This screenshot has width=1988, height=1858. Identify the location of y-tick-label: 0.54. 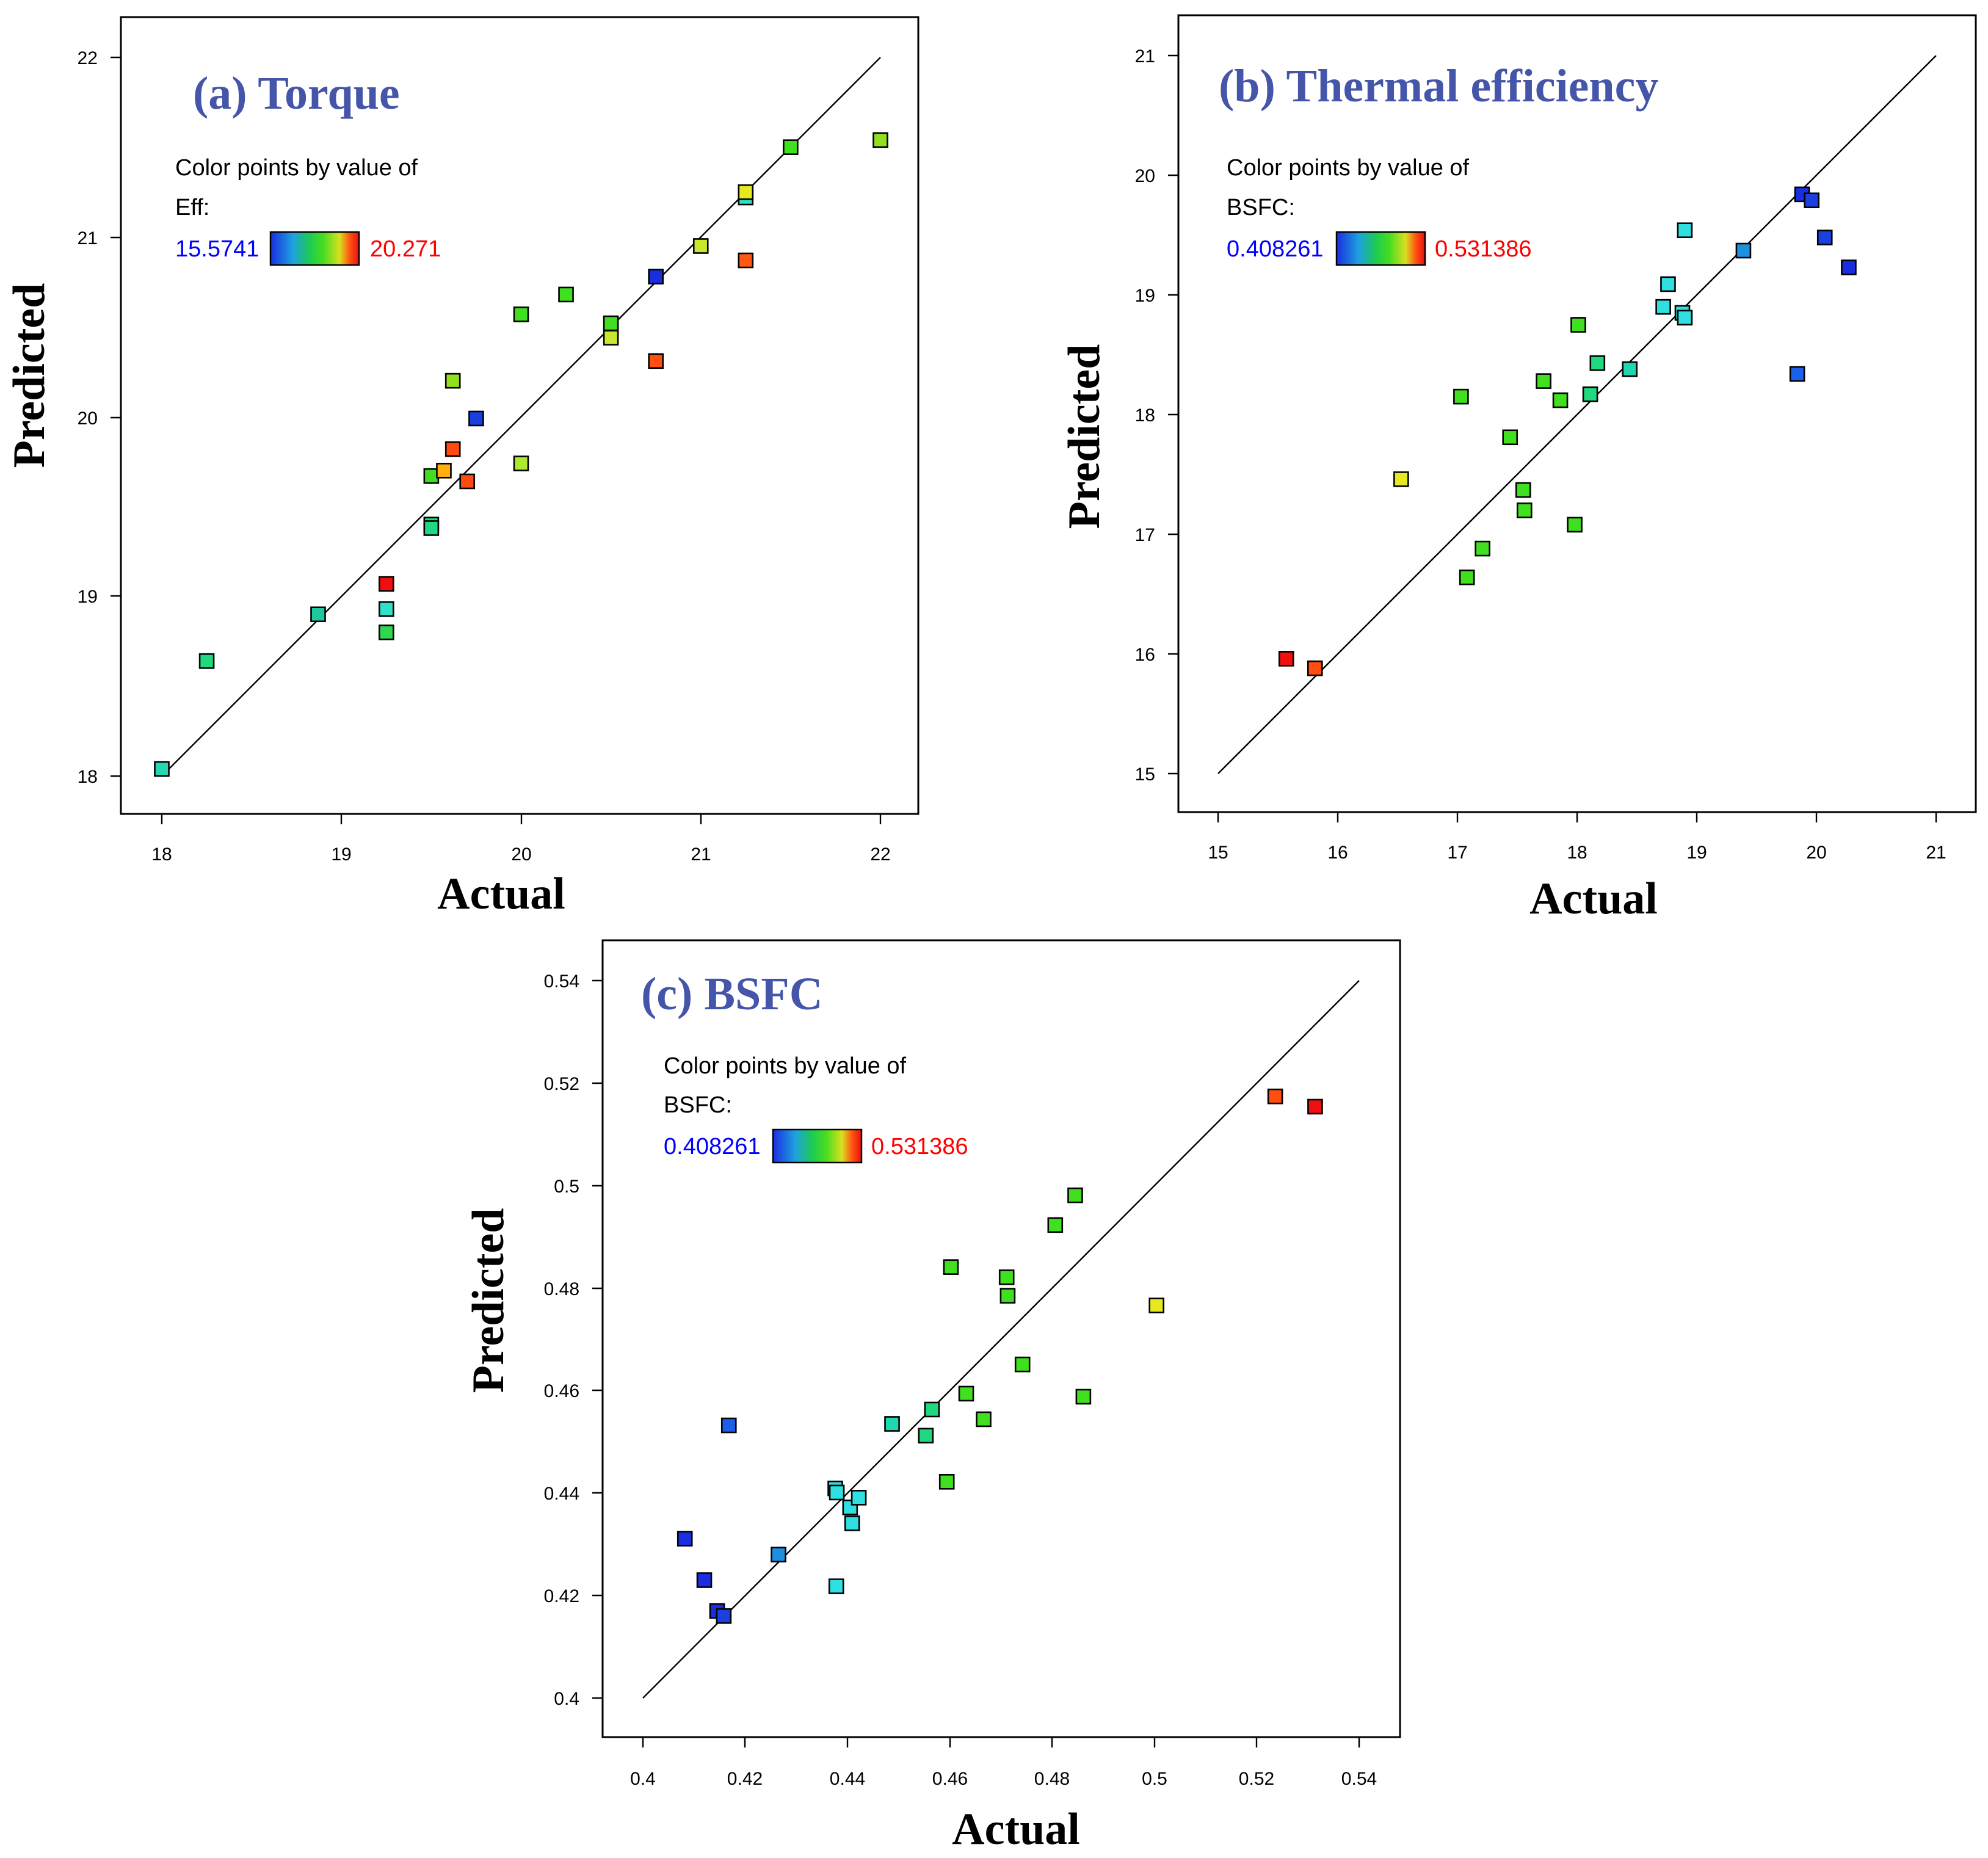
(561, 981).